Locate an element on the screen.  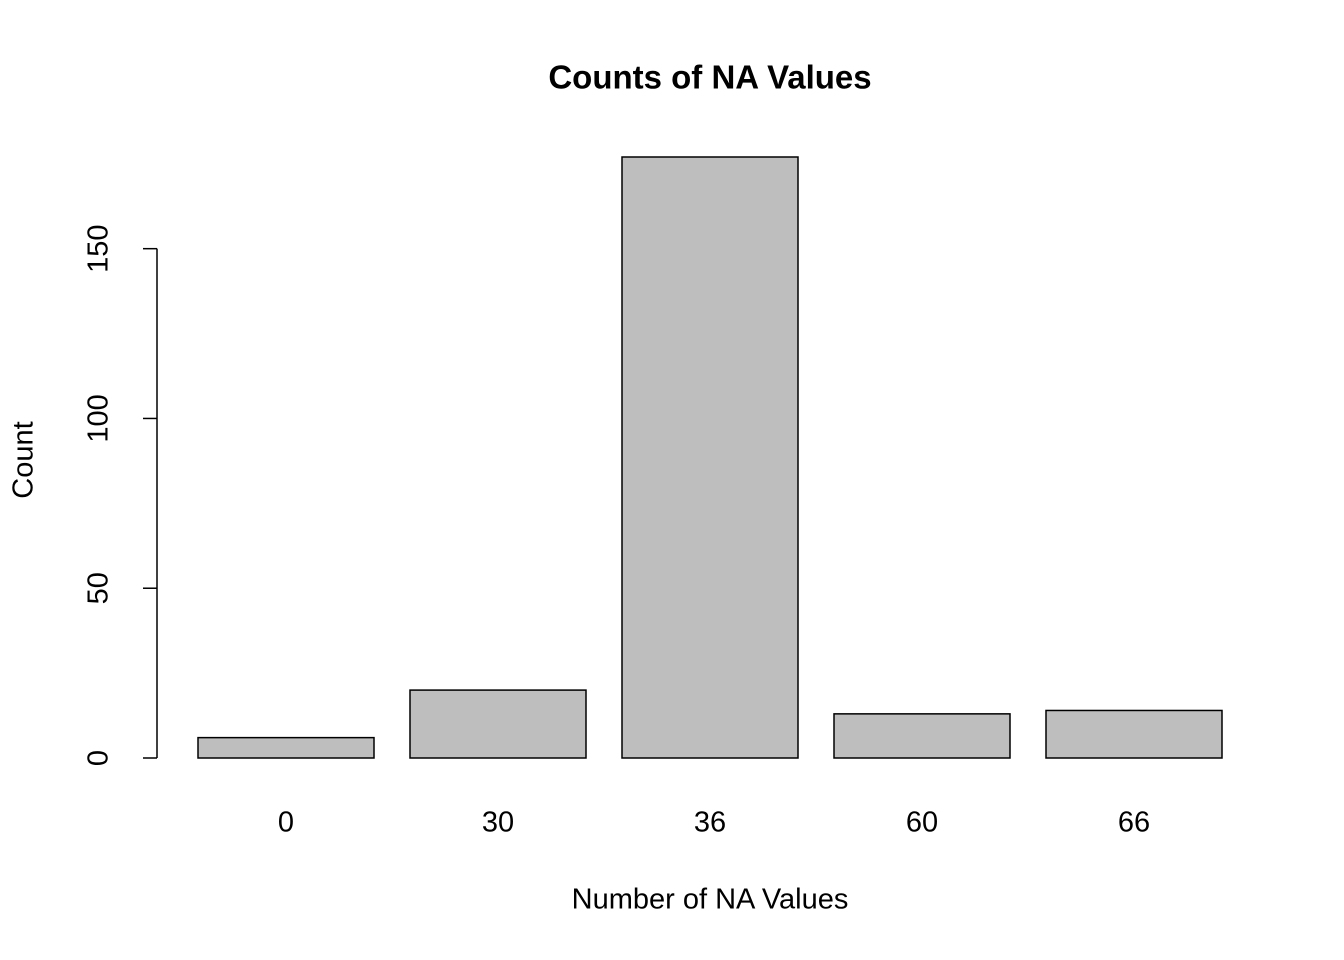
x-tick-label: 66 is located at coordinates (1134, 823).